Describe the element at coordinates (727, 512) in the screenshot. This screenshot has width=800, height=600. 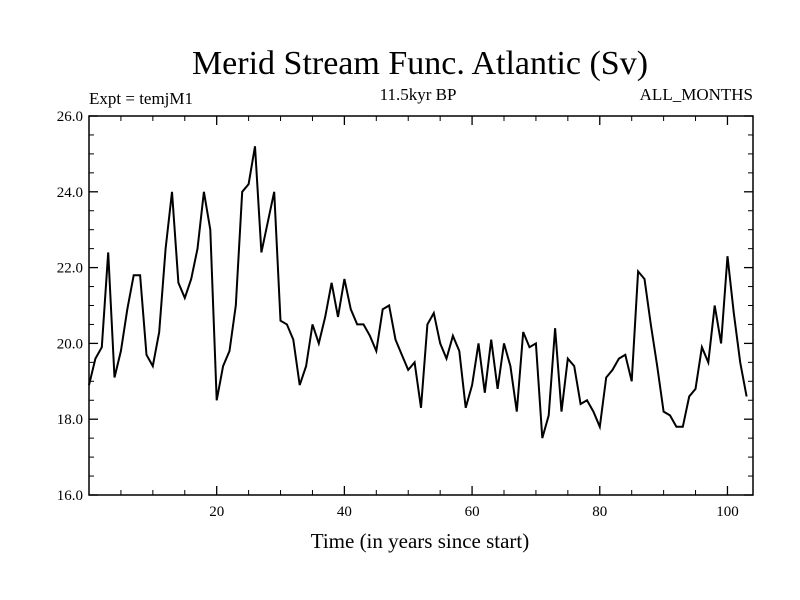
I see `x-tick-label: 100` at that location.